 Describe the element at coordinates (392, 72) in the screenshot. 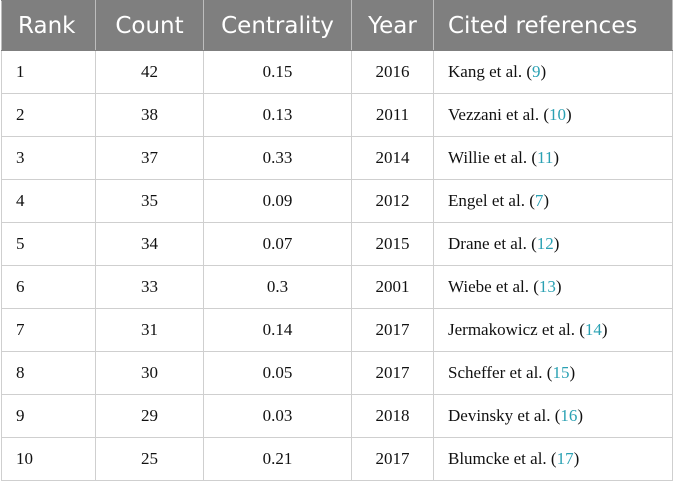

I see `cell-year: 2016` at that location.